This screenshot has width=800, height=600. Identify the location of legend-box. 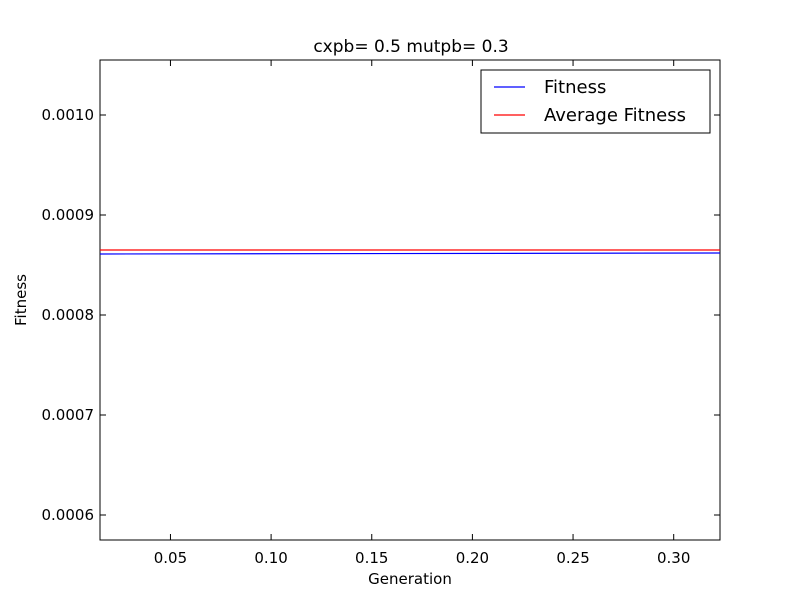
(595, 101).